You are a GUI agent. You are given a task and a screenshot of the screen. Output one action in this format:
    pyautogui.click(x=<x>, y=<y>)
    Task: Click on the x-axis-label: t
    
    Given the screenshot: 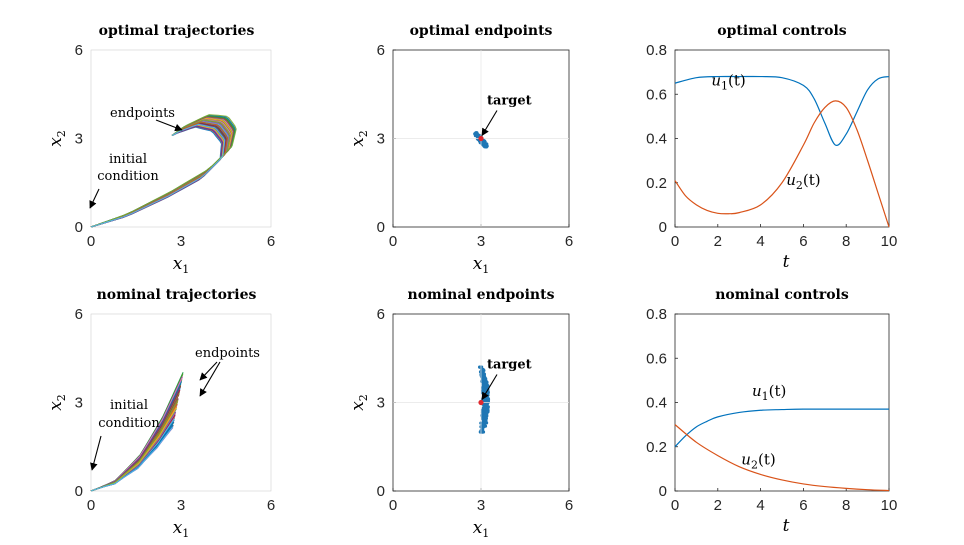 What is the action you would take?
    pyautogui.click(x=786, y=526)
    